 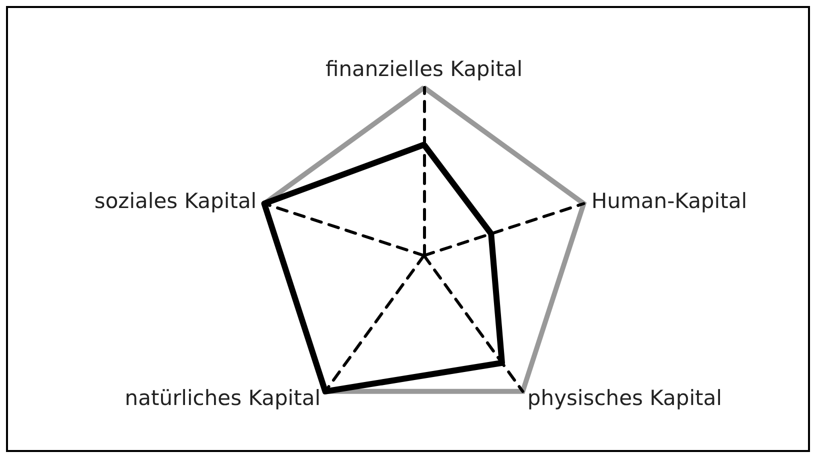 What do you see at coordinates (669, 201) in the screenshot?
I see `spoke-label: Human-Kapital` at bounding box center [669, 201].